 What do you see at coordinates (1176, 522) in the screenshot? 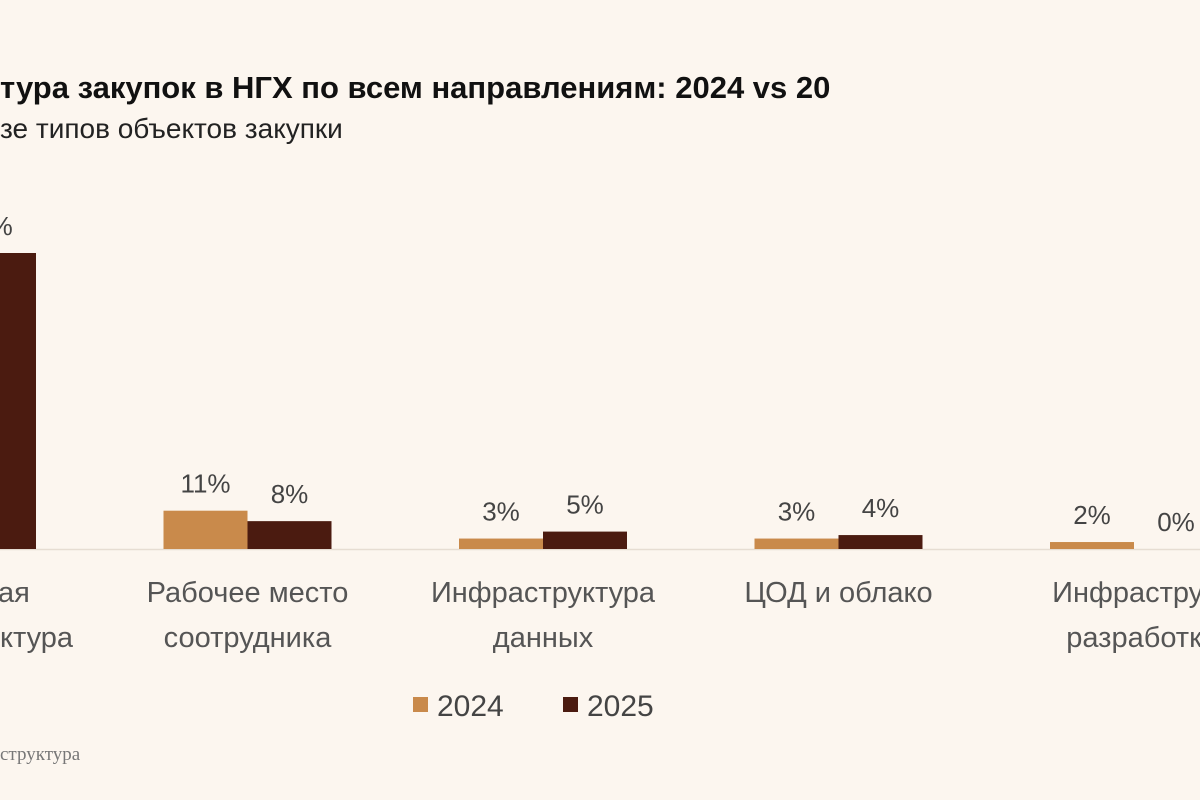
I see `data-label-2025: 0%` at bounding box center [1176, 522].